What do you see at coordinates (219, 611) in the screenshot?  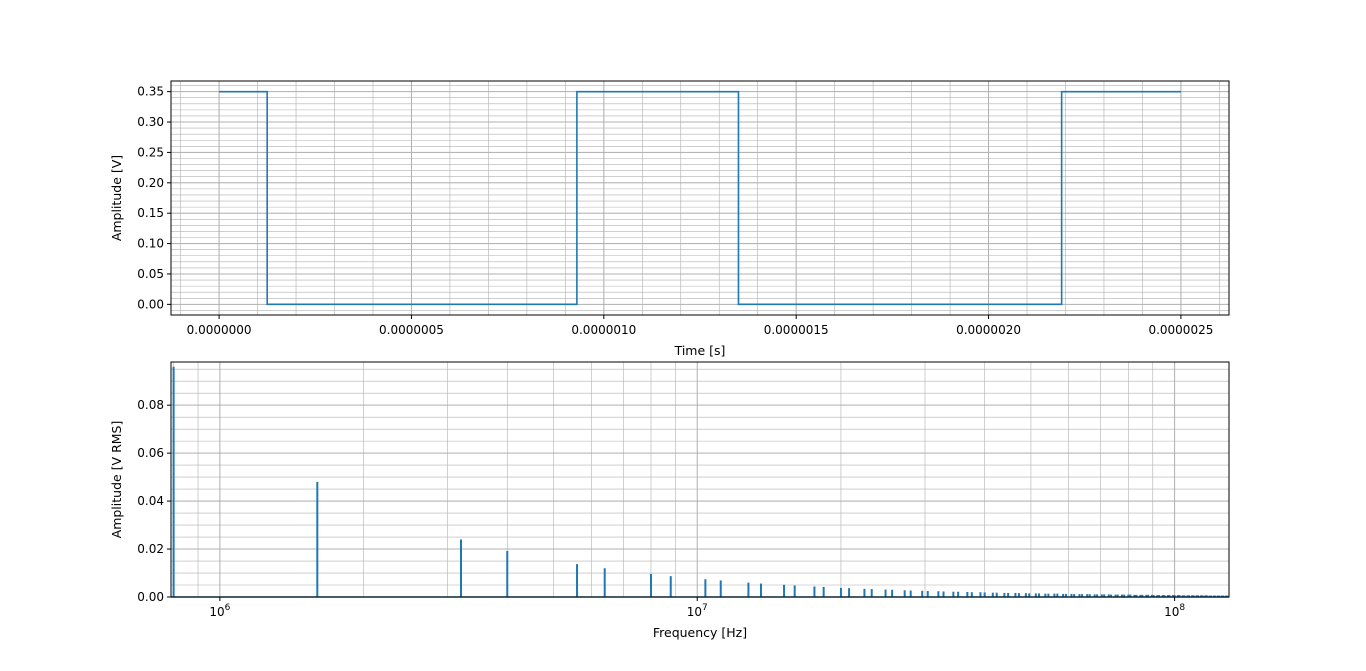 I see `freq-x-tick-label: 10⁶` at bounding box center [219, 611].